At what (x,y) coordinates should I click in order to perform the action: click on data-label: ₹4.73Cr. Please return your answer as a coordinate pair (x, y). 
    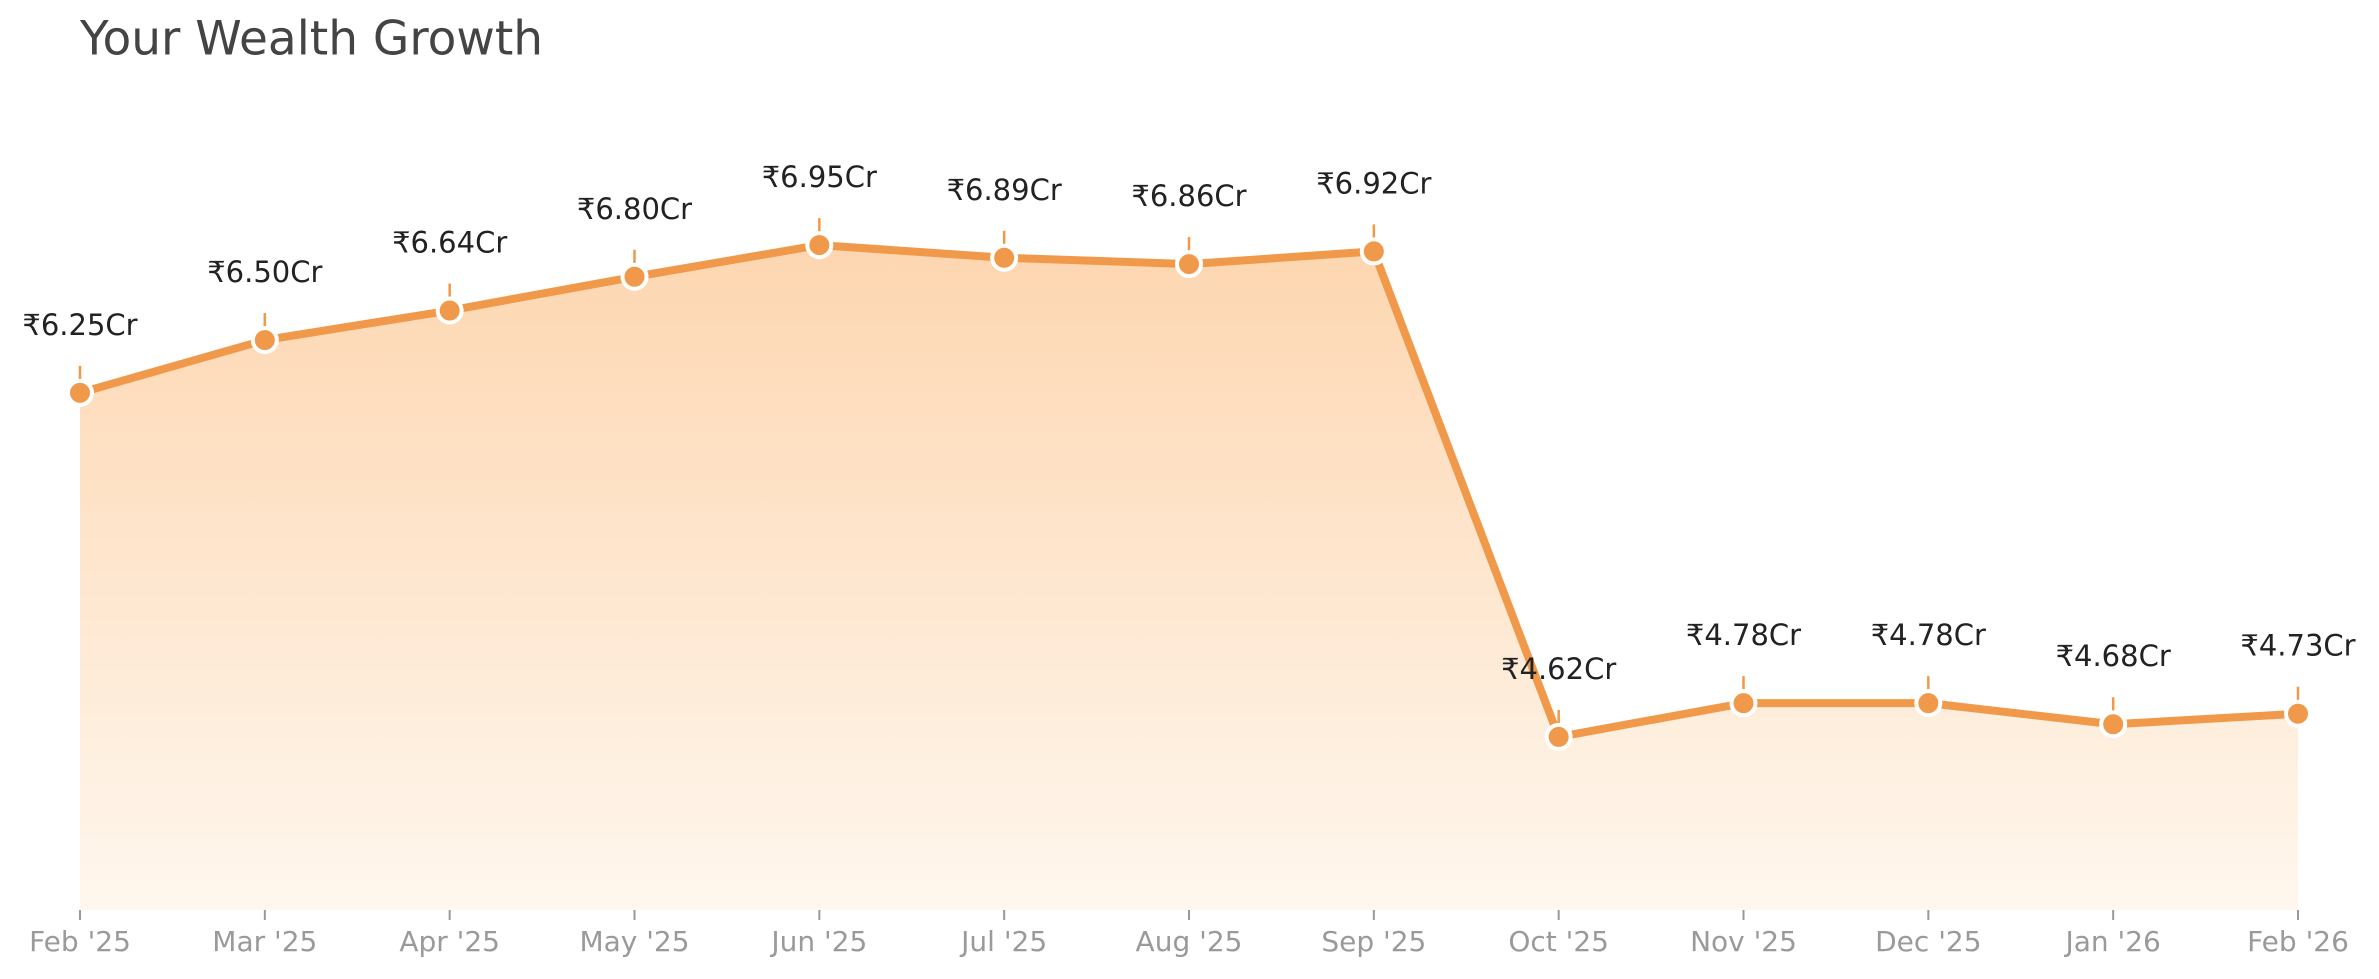
    Looking at the image, I should click on (2297, 646).